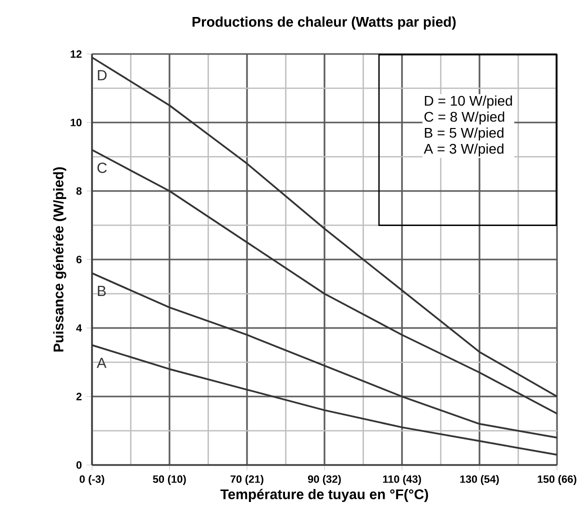 The image size is (588, 525). I want to click on y-tick-label: 12, so click(76, 54).